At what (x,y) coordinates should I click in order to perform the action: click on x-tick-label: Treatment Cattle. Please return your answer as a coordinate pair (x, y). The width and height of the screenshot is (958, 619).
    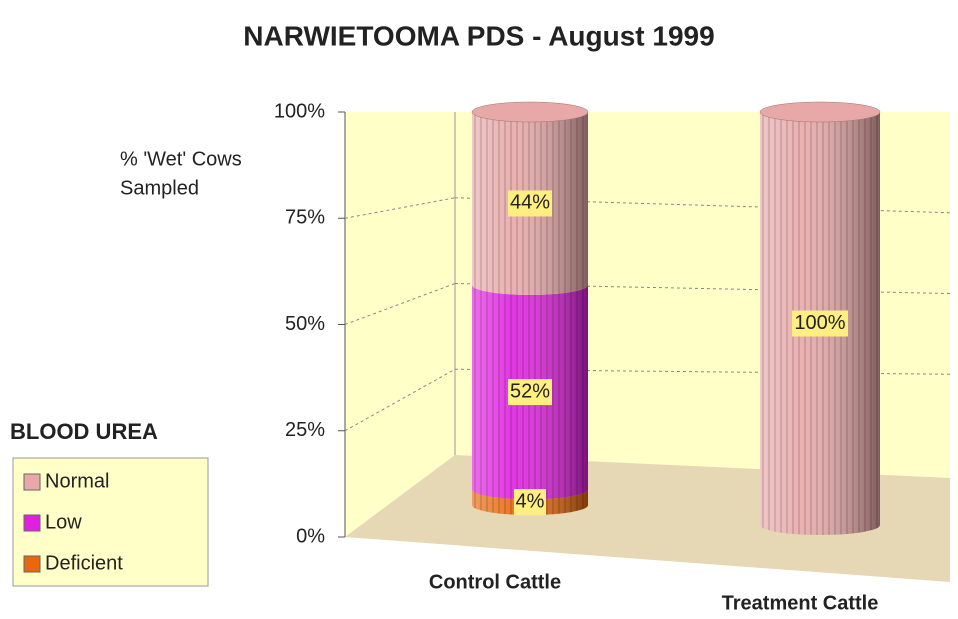
    Looking at the image, I should click on (800, 603).